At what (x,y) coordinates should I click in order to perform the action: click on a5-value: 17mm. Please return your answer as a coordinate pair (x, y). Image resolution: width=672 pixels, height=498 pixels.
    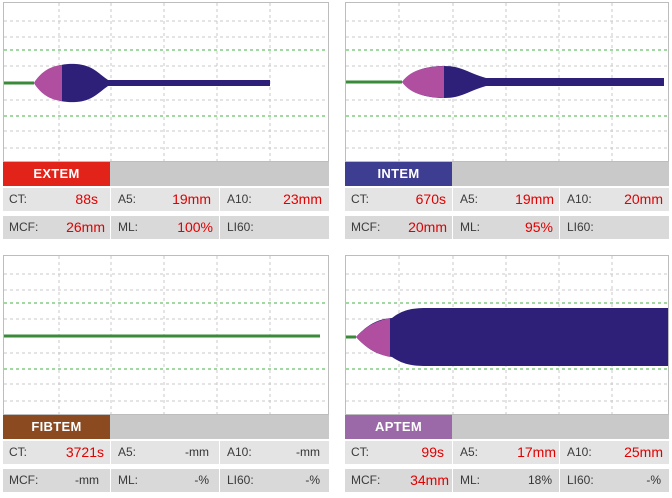
    Looking at the image, I should click on (536, 452).